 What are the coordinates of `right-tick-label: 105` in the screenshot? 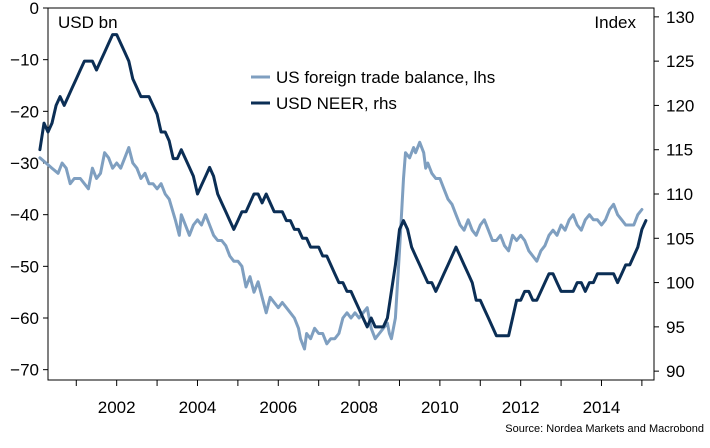 It's located at (680, 238).